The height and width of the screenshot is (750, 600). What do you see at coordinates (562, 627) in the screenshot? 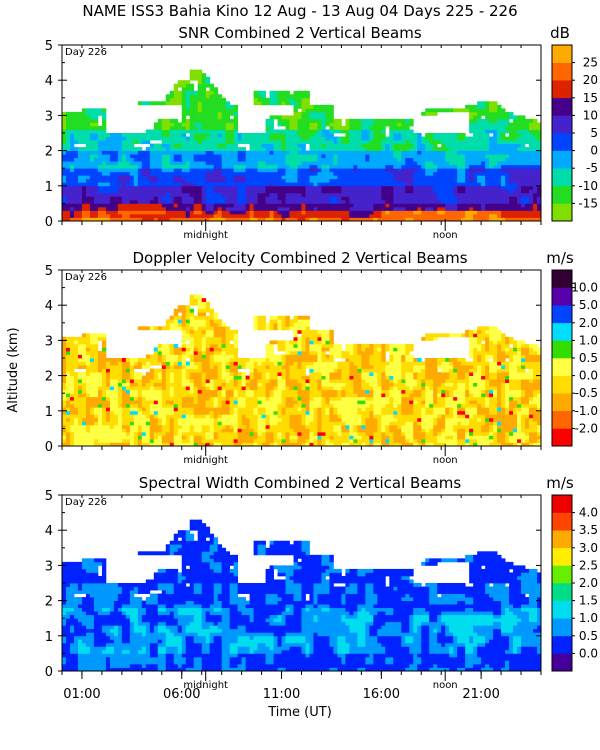
I see `colorbar-swatch` at bounding box center [562, 627].